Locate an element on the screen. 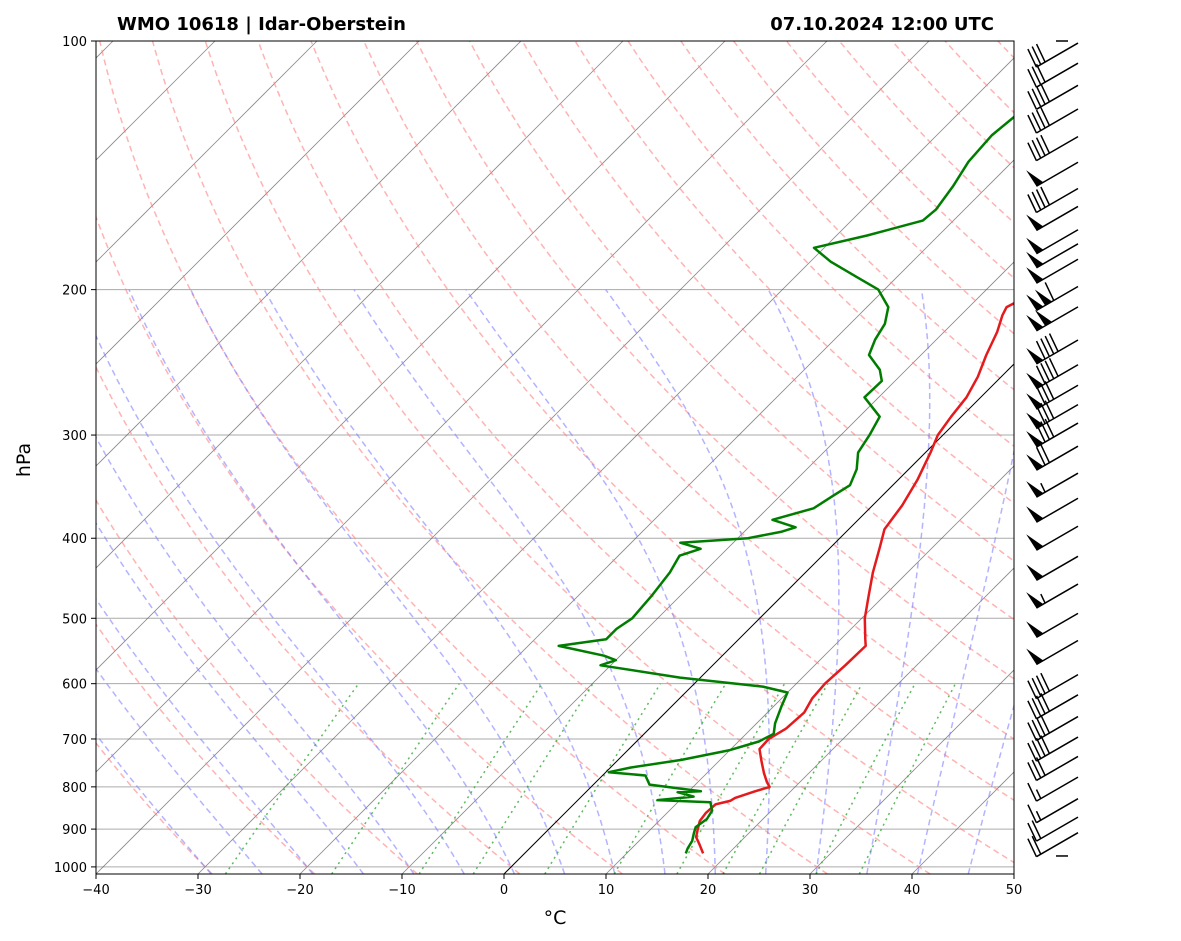  y-tick-label: 100 is located at coordinates (74, 42).